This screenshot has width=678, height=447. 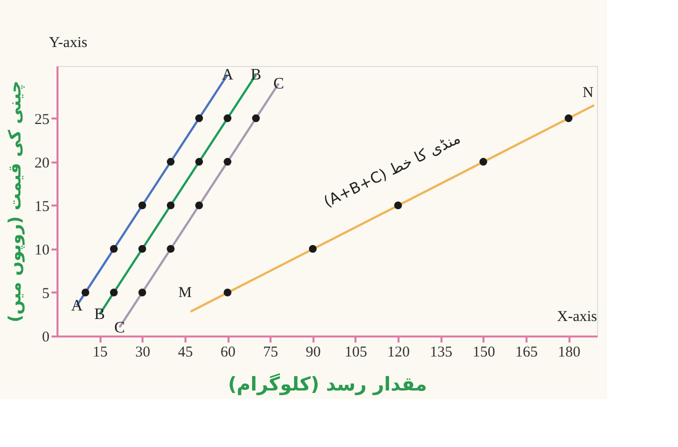 I want to click on series-label: A, so click(x=228, y=75).